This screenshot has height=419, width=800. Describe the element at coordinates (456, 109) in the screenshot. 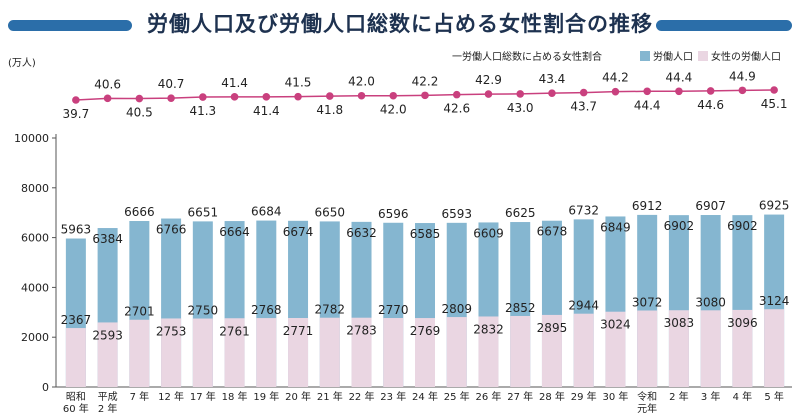

I see `ratio-value-label: 42.6` at that location.